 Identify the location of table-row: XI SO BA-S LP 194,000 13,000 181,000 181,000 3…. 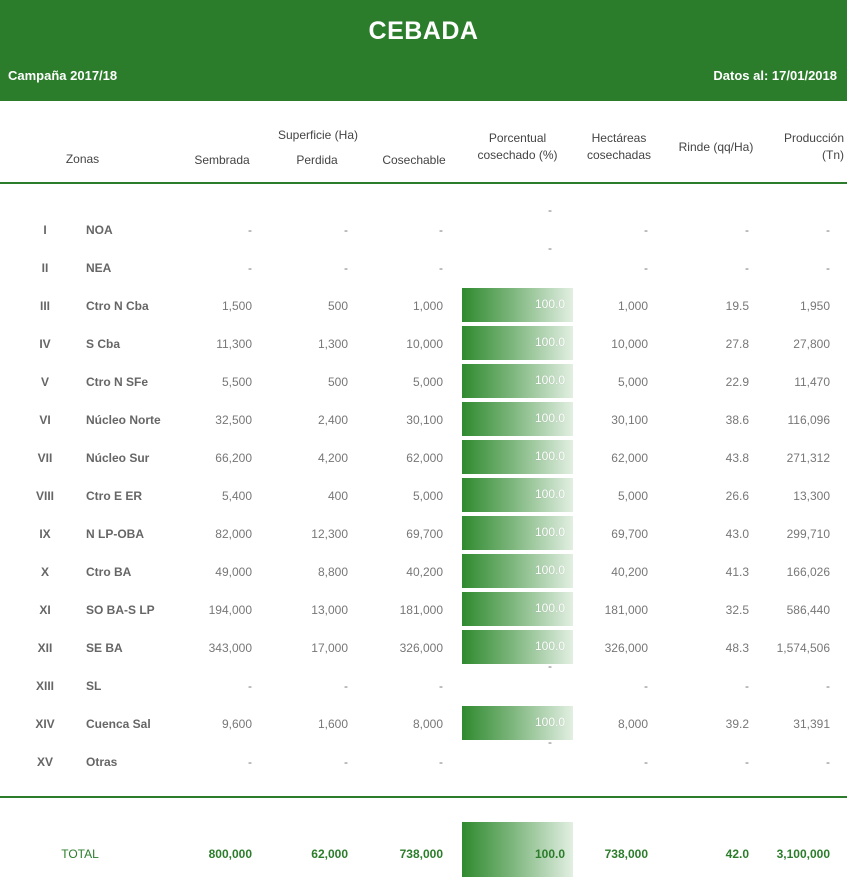
(423, 611).